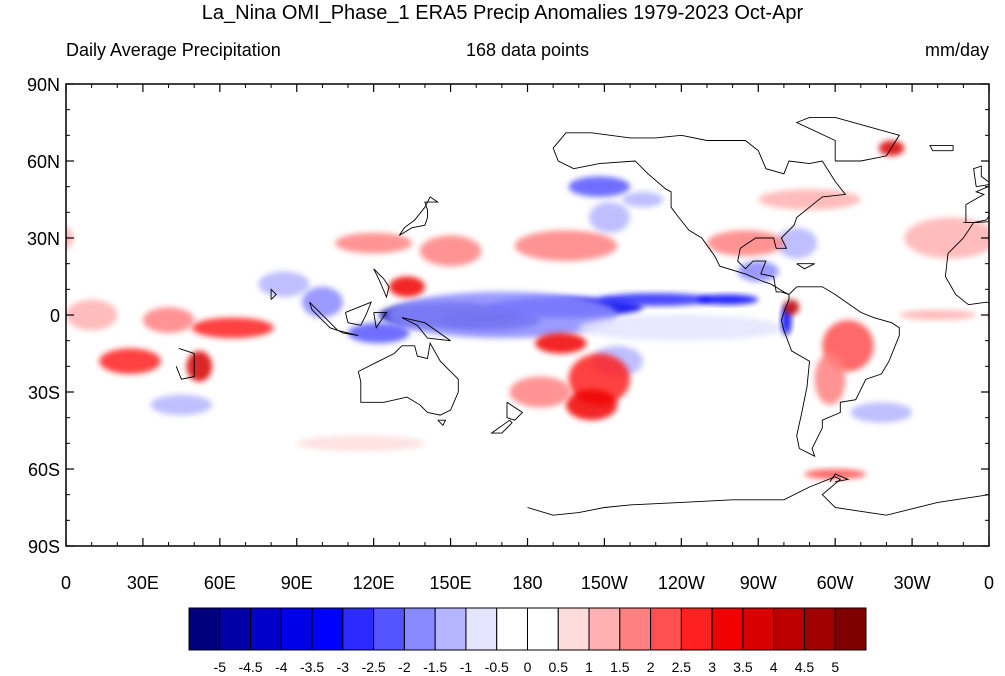  Describe the element at coordinates (451, 583) in the screenshot. I see `lon-tick-label: 150E` at that location.